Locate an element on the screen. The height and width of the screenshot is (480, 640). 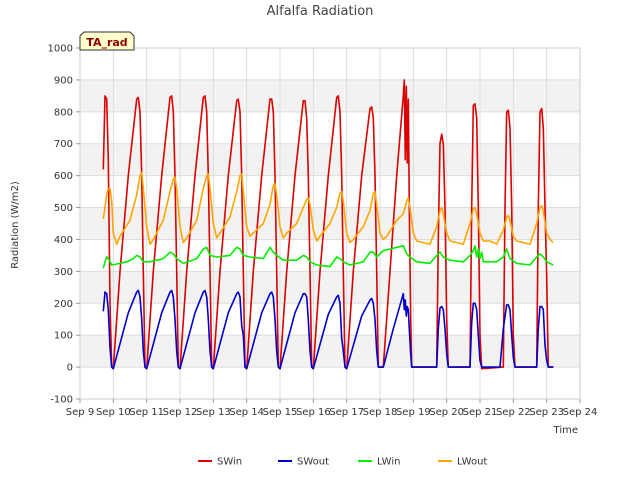
x-tick-label: Sep 21 is located at coordinates (480, 412).